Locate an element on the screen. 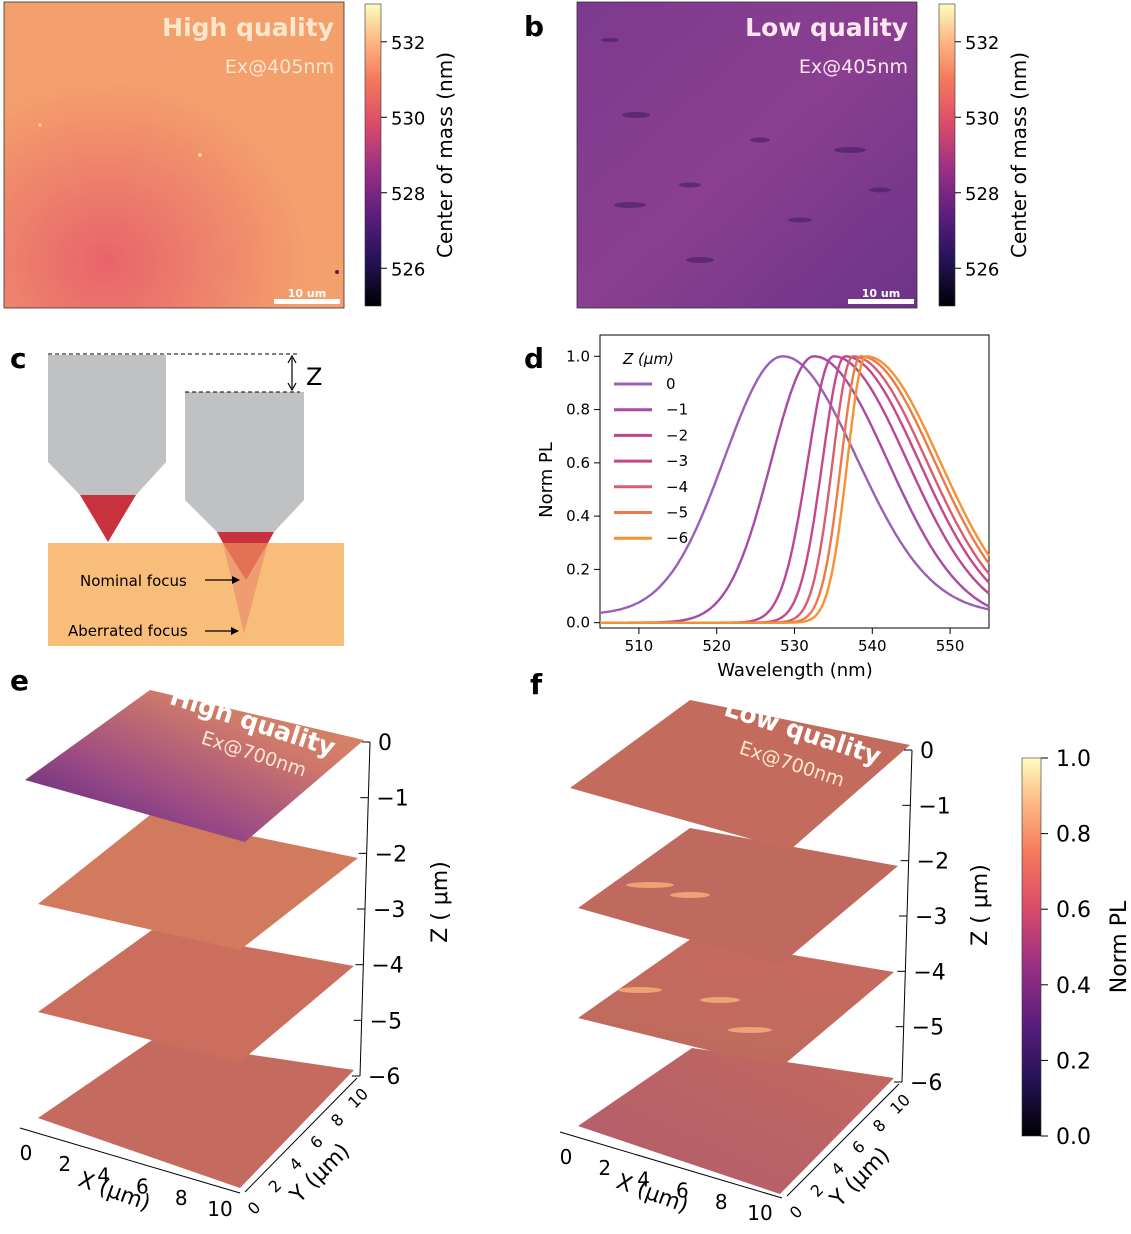  spectra-curves is located at coordinates (795, 489).